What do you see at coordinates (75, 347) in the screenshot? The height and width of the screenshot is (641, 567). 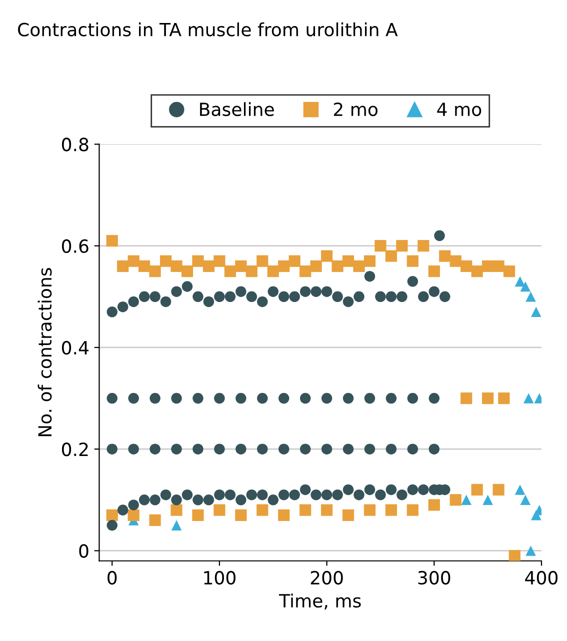 I see `y-tick-label: 0.4` at bounding box center [75, 347].